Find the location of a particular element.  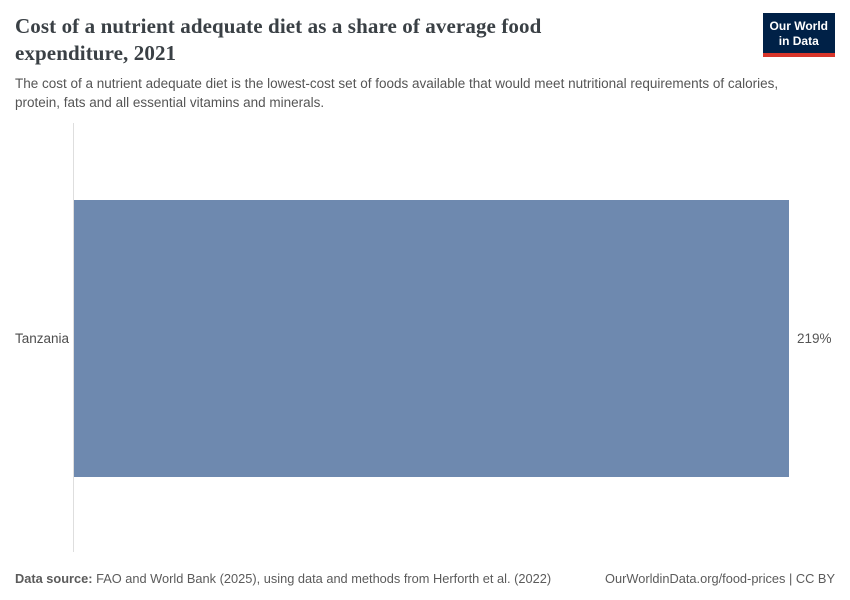

credit-link: OurWorldinData.org/food-prices | CC BY is located at coordinates (720, 578).